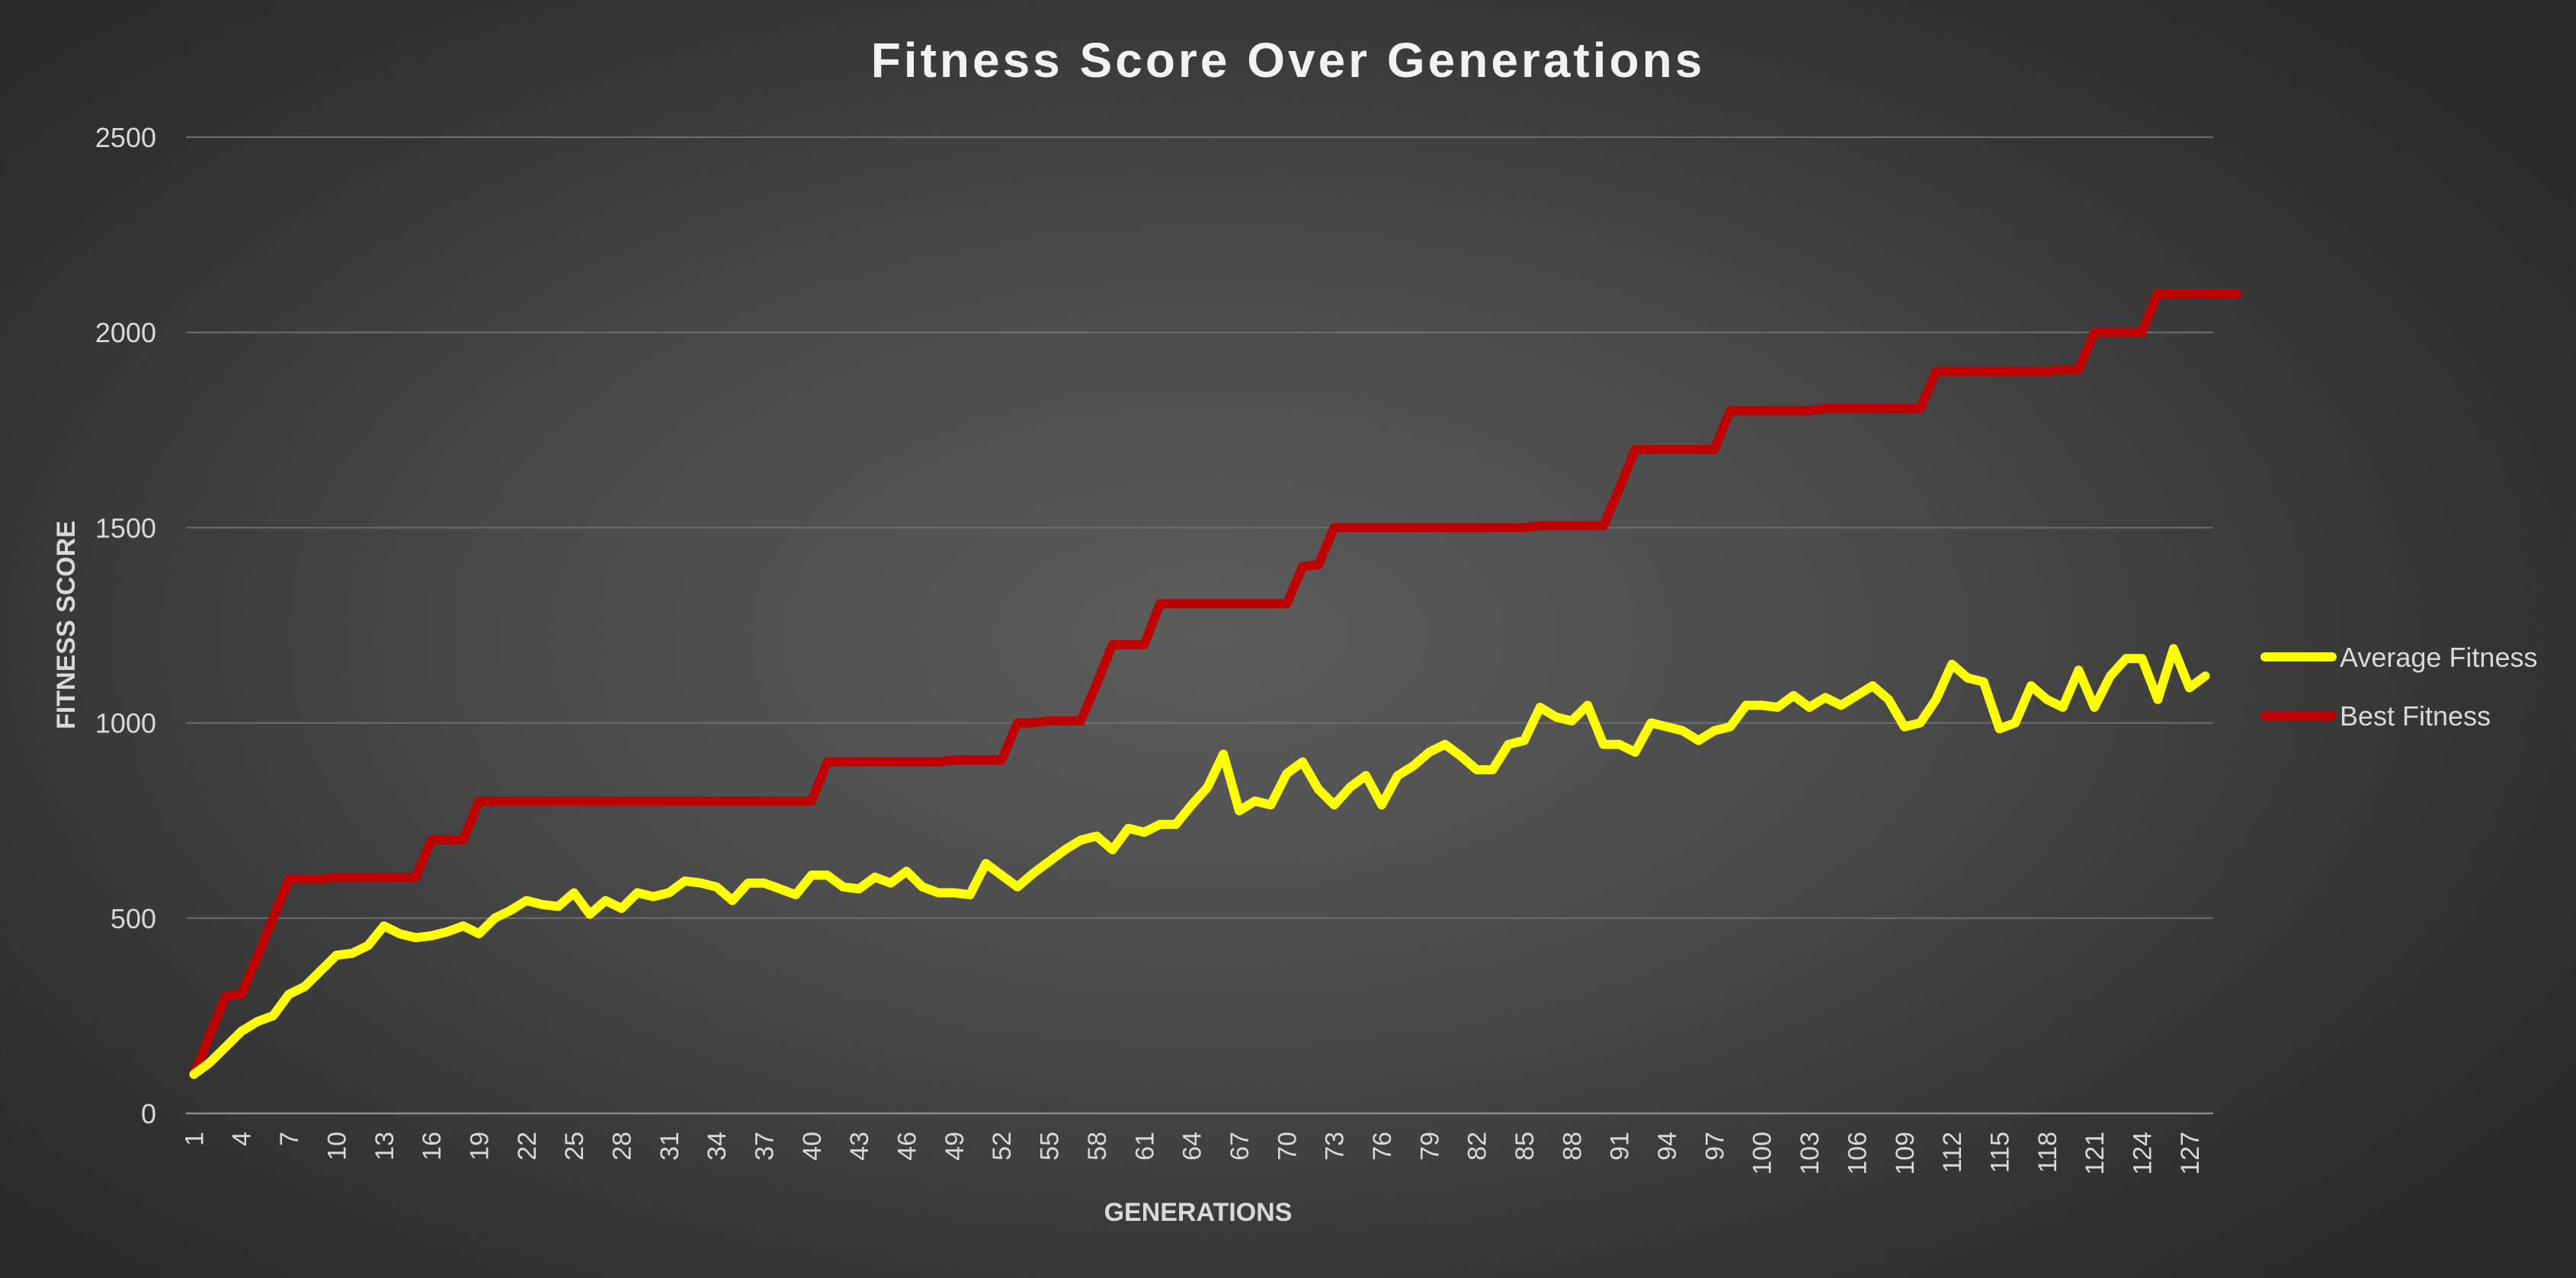 The height and width of the screenshot is (1278, 2576). What do you see at coordinates (2415, 716) in the screenshot?
I see `legend-label: Best Fitness` at bounding box center [2415, 716].